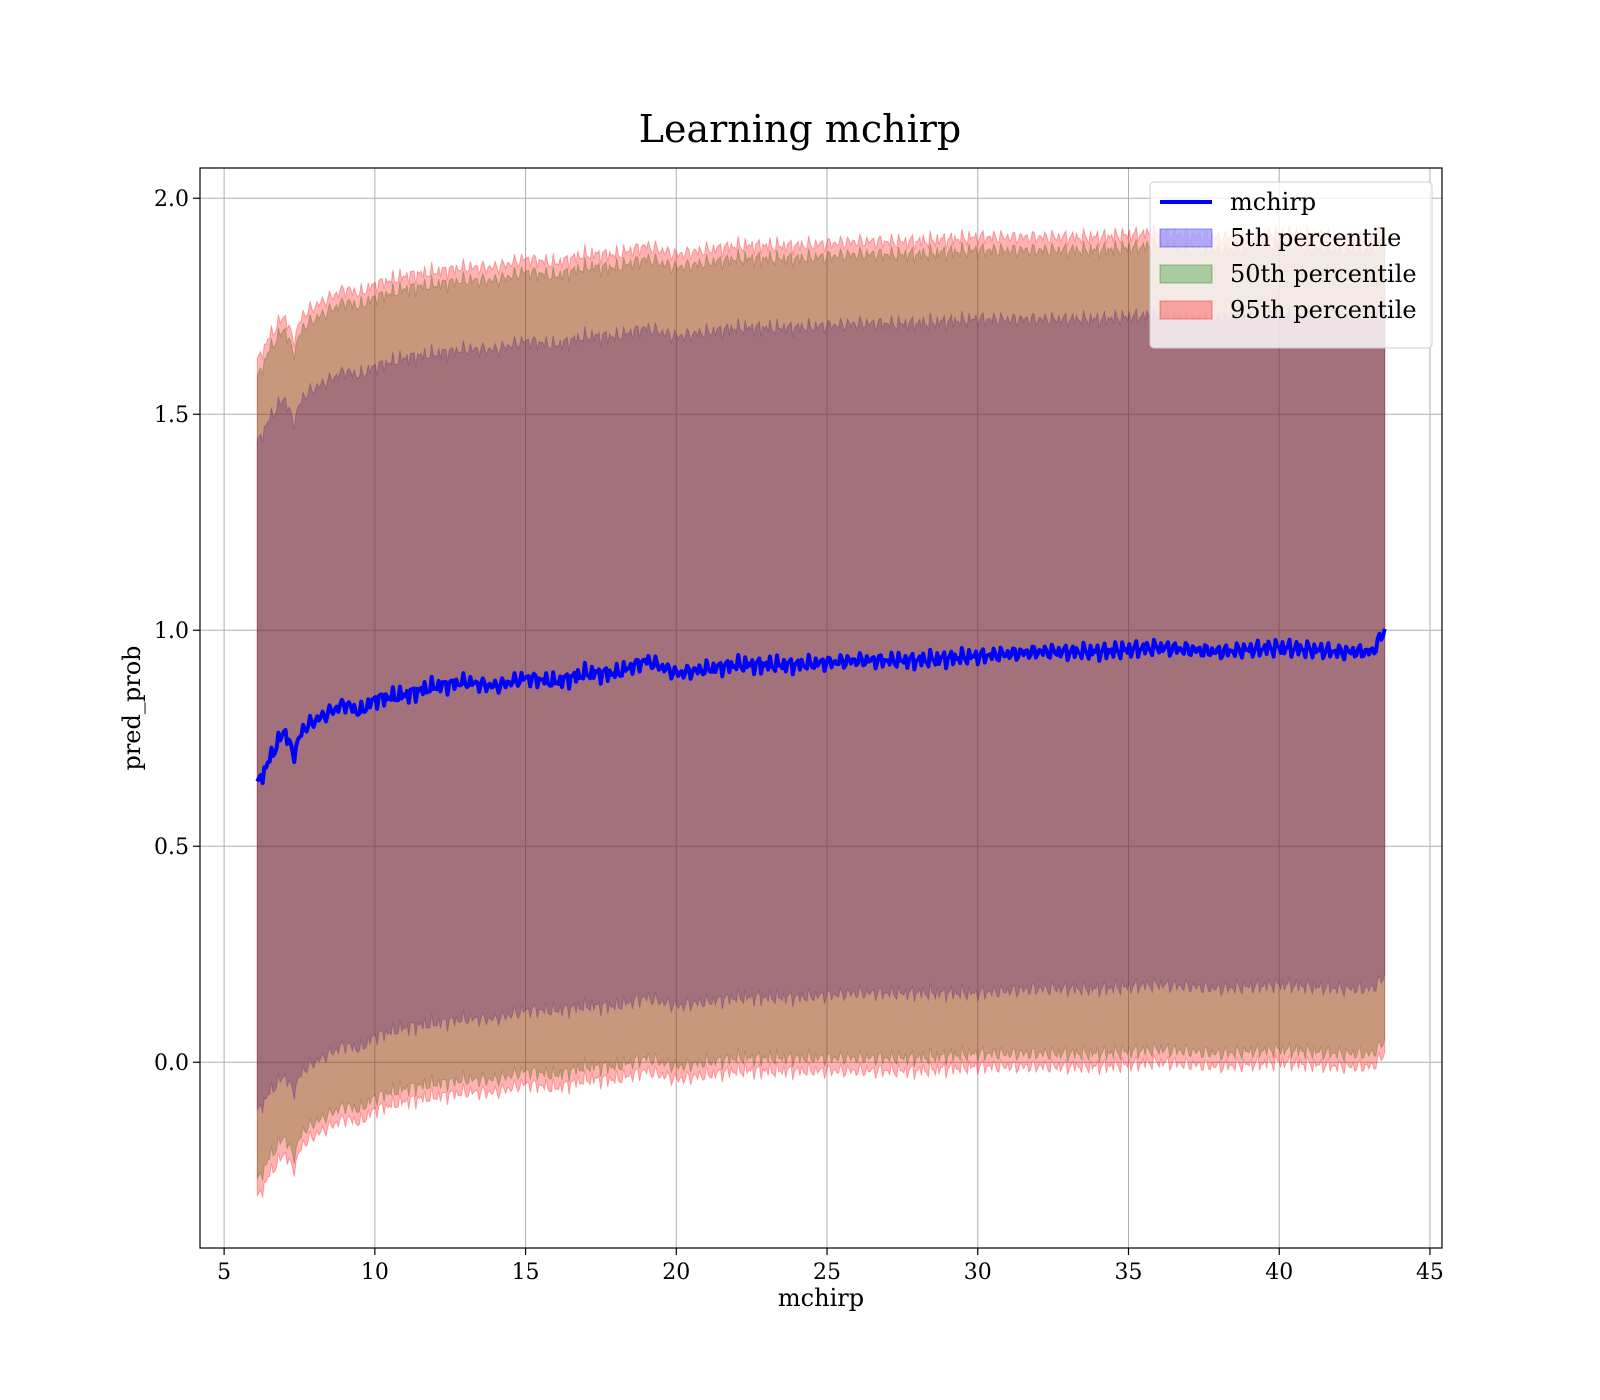 This screenshot has width=1600, height=1400. I want to click on legend-label: 50th percentile, so click(1323, 274).